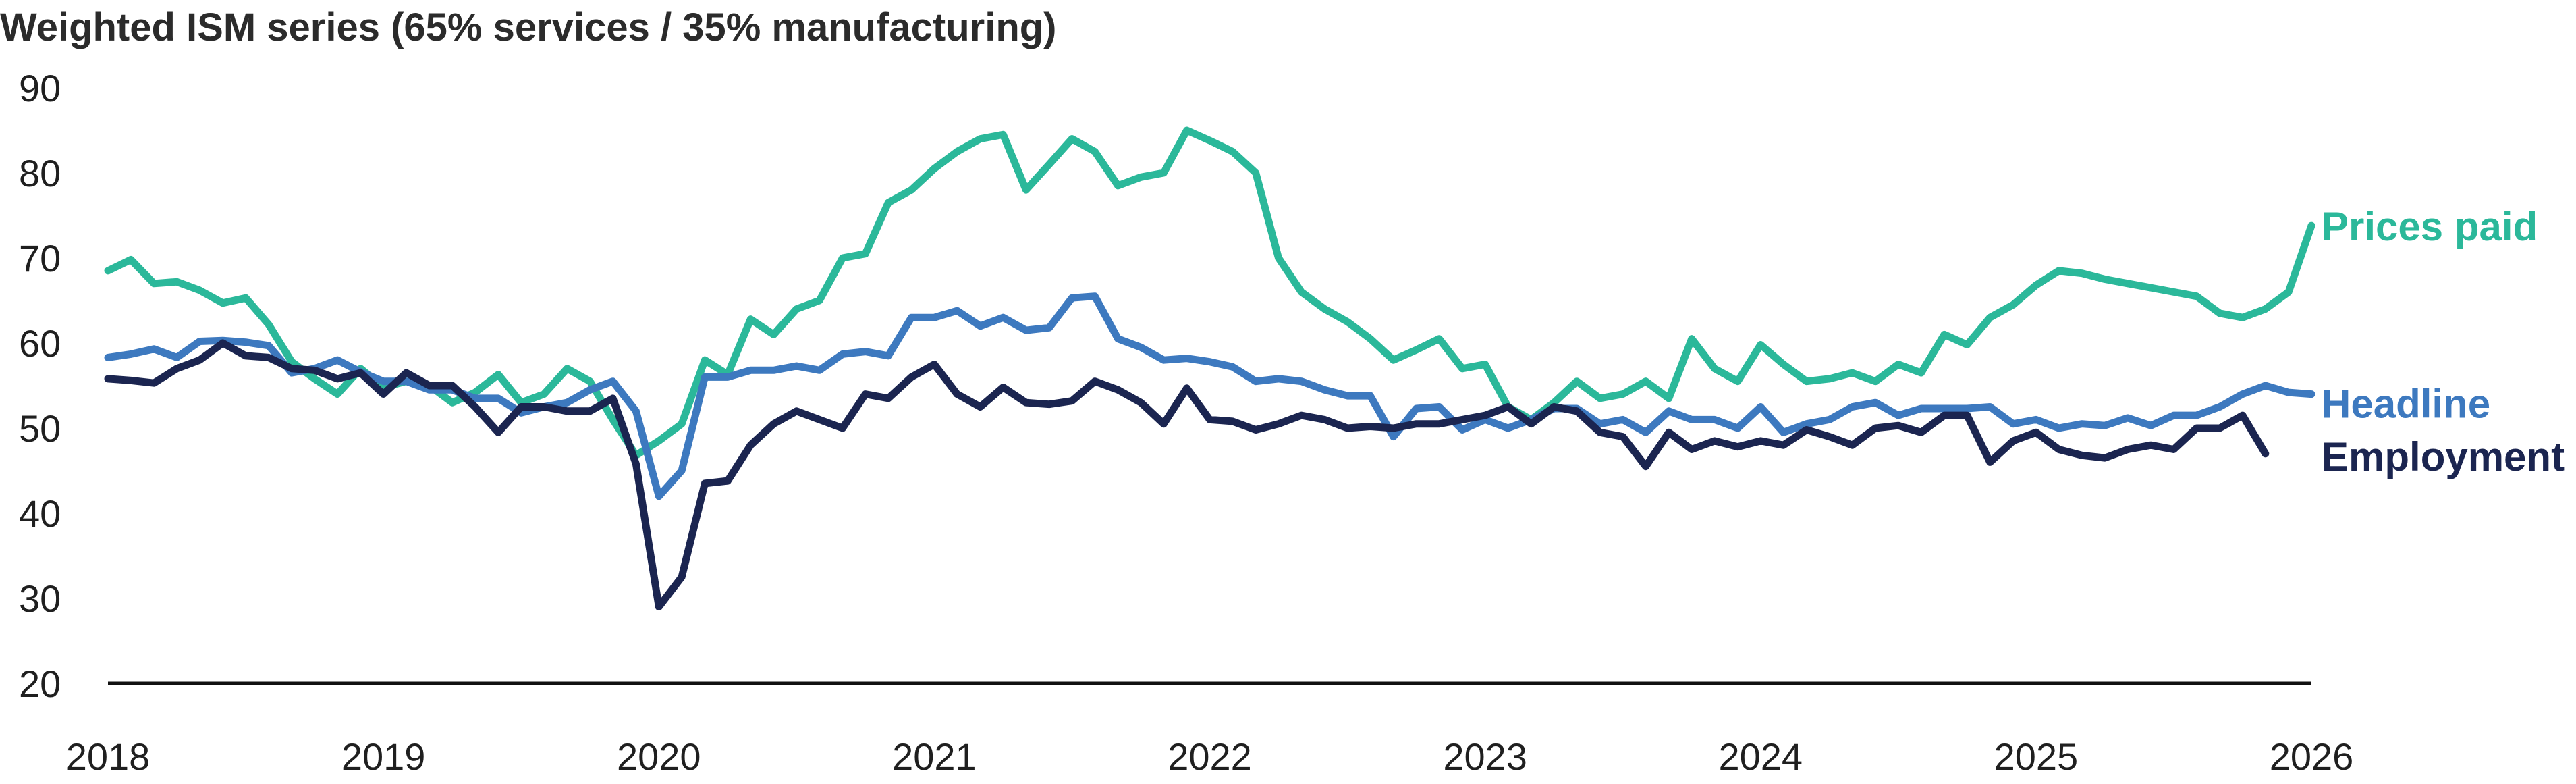 This screenshot has width=2576, height=784. I want to click on x-tick-label: 2025, so click(2037, 756).